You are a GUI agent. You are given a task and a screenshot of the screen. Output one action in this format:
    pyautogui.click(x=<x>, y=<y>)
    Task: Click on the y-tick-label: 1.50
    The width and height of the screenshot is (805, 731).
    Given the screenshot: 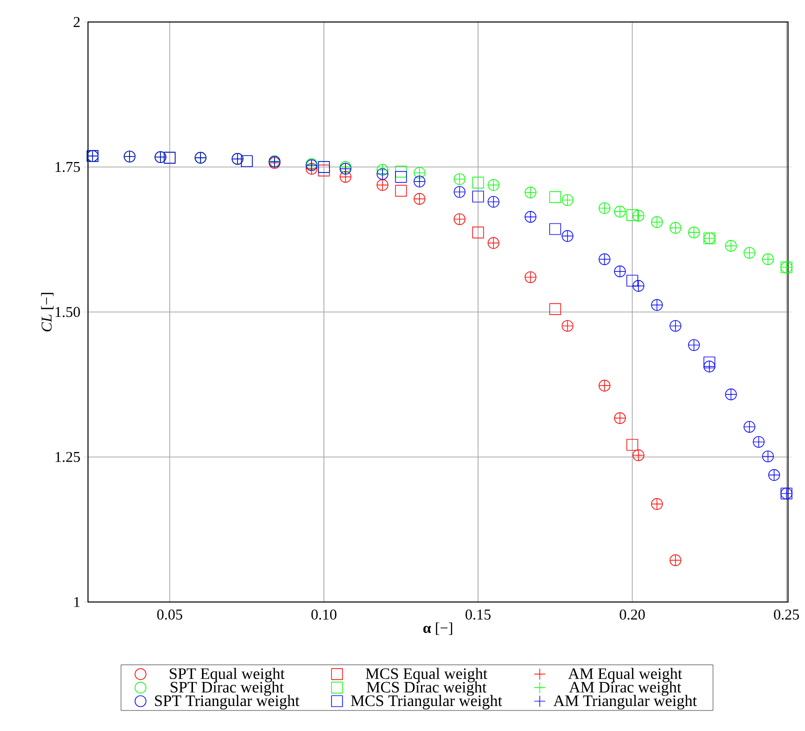 What is the action you would take?
    pyautogui.click(x=68, y=312)
    